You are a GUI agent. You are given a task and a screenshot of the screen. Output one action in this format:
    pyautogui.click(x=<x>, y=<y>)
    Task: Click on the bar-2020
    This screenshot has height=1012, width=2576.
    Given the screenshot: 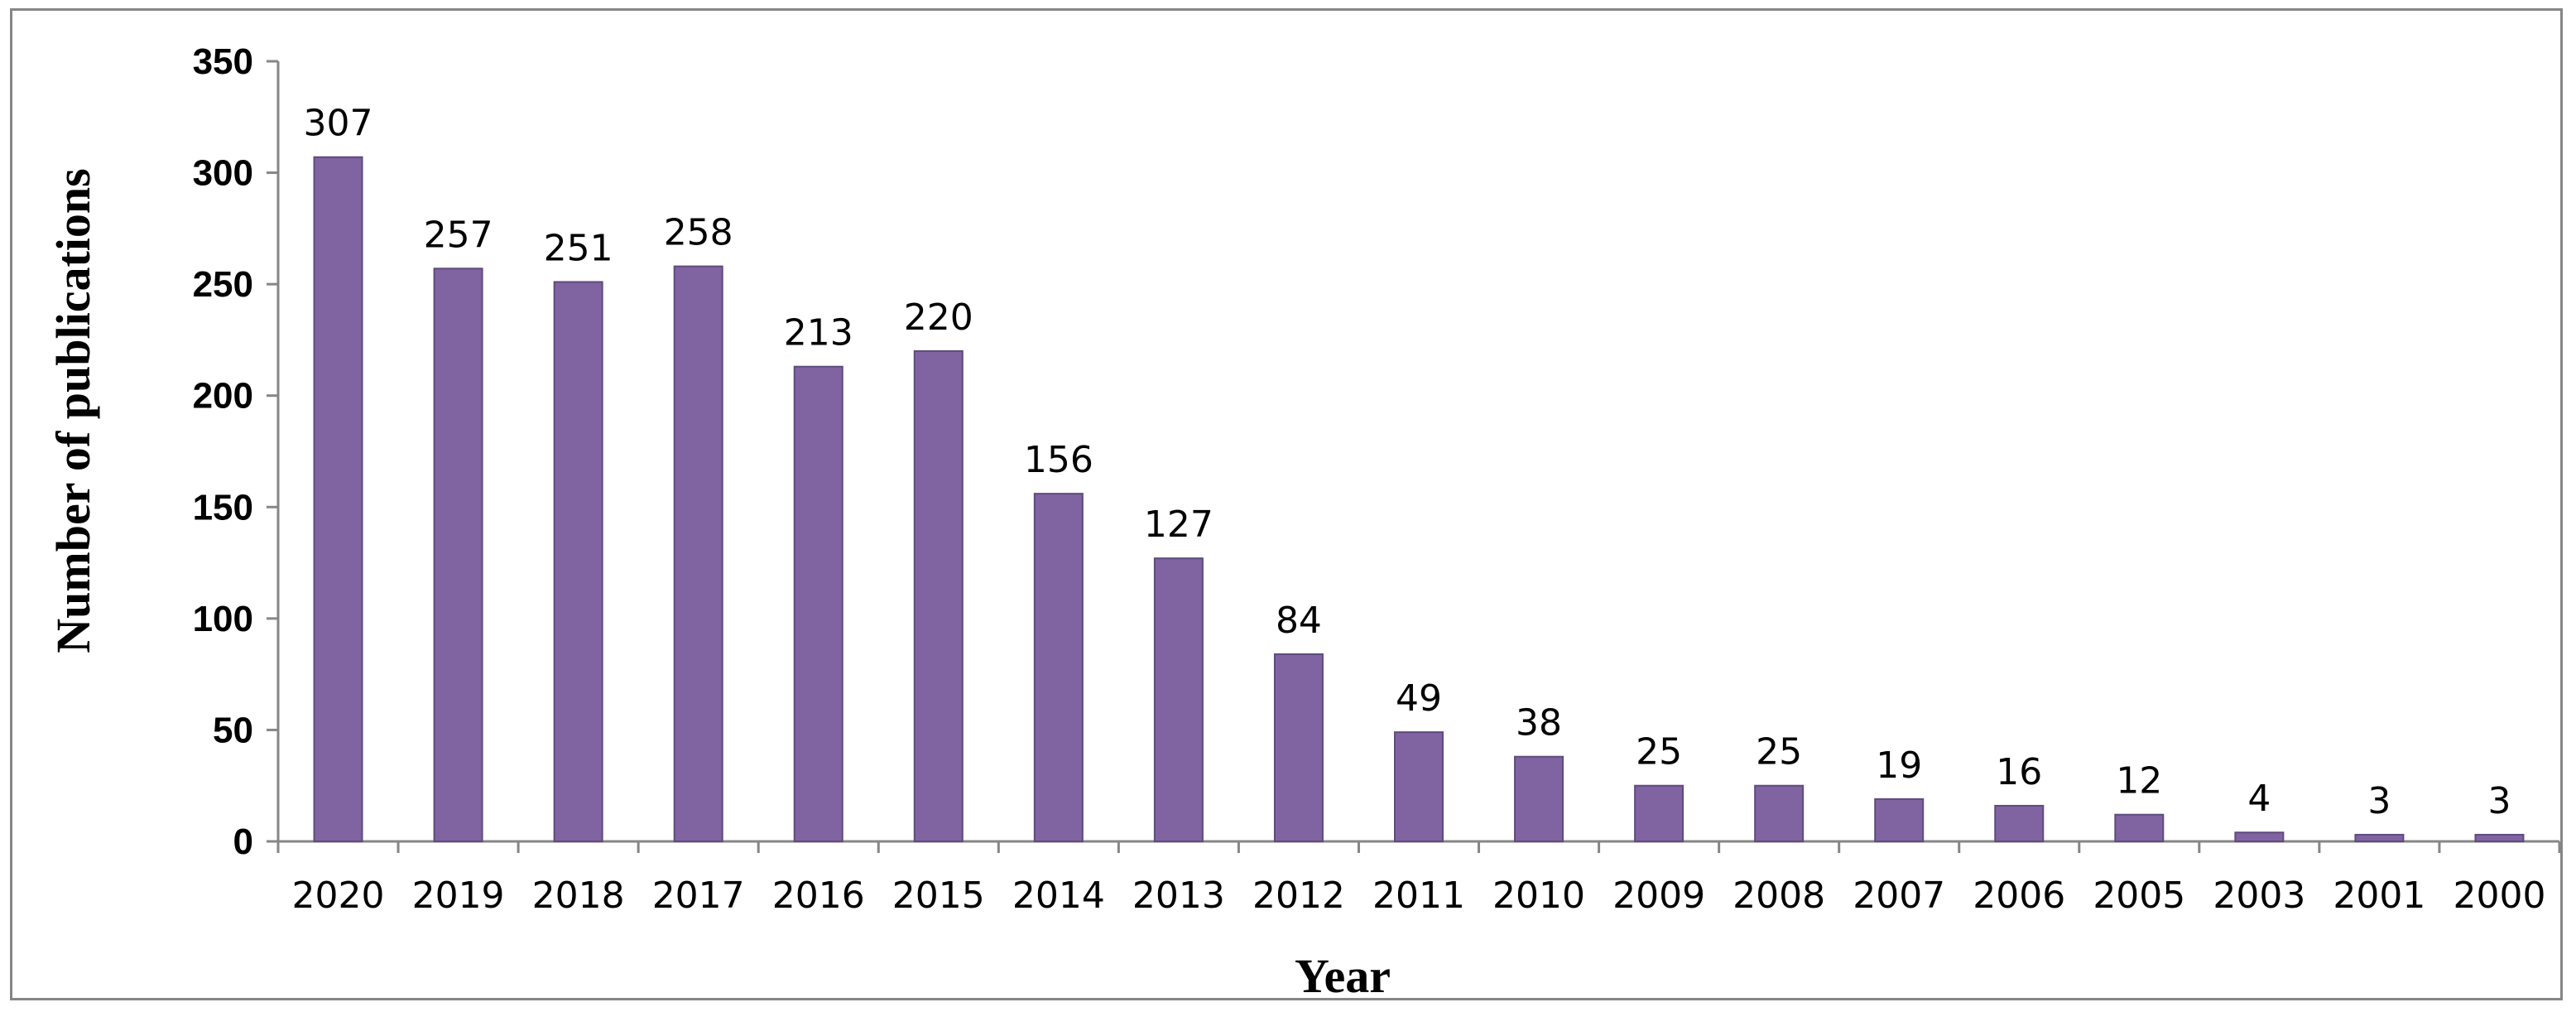 What is the action you would take?
    pyautogui.click(x=338, y=499)
    